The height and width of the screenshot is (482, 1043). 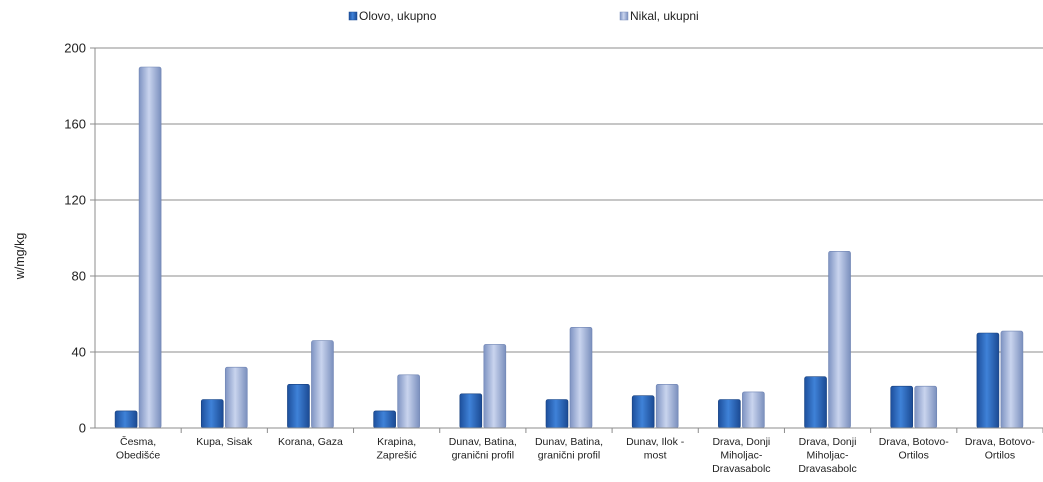 What do you see at coordinates (397, 456) in the screenshot?
I see `category-label: Zaprešić` at bounding box center [397, 456].